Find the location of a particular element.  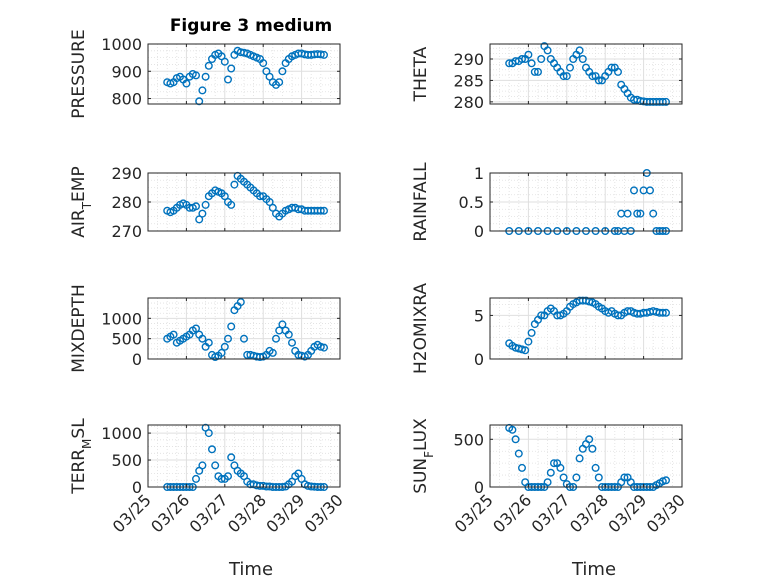

y-tick-label: 0.5 is located at coordinates (471, 202).